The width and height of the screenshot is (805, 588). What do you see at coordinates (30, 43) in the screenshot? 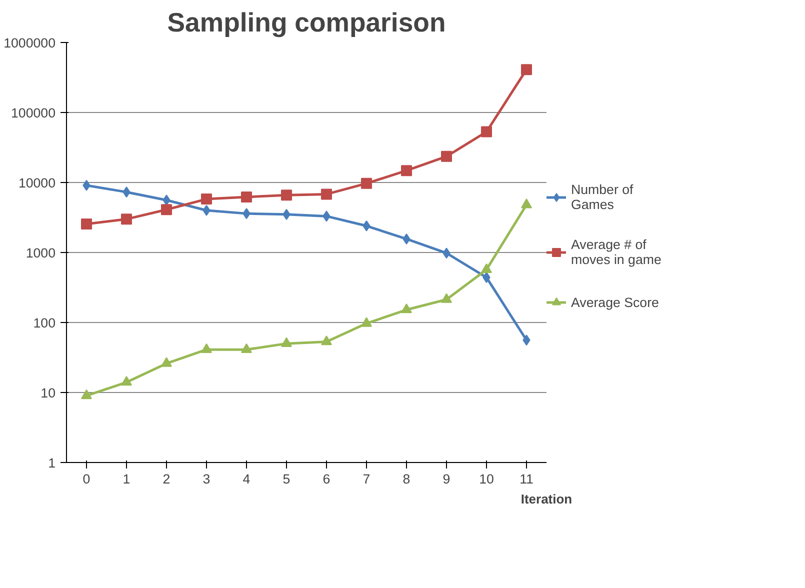
I see `y-tick-label: 1000000` at bounding box center [30, 43].